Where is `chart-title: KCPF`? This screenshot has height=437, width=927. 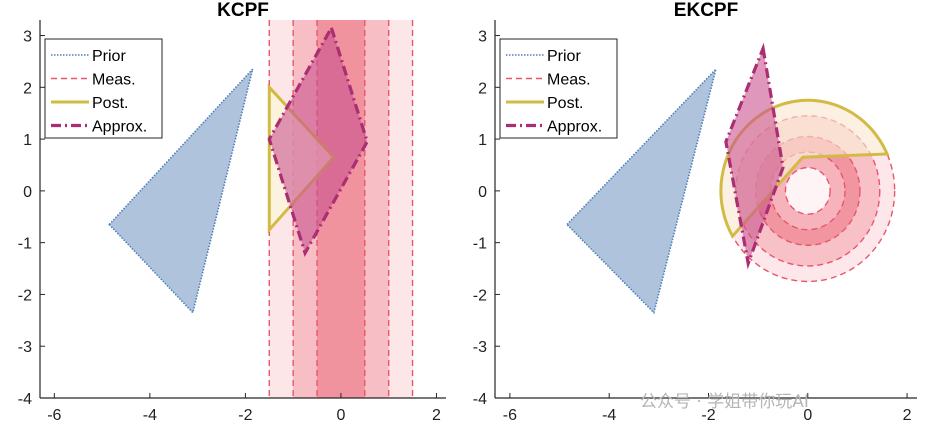
chart-title: KCPF is located at coordinates (243, 10).